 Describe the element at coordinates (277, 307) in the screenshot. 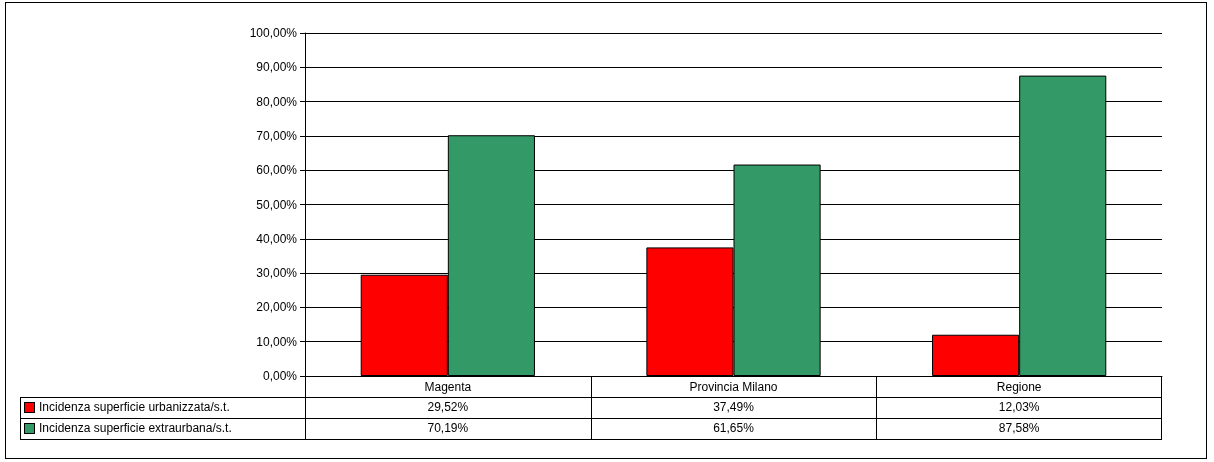

I see `y-tick-label: 20,00%` at that location.